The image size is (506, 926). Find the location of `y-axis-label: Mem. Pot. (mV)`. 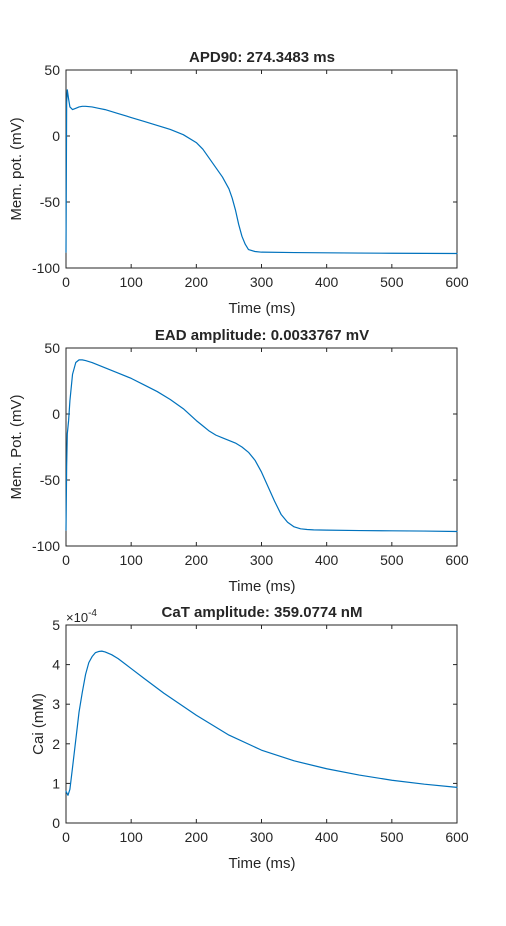

y-axis-label: Mem. Pot. (mV) is located at coordinates (16, 446).